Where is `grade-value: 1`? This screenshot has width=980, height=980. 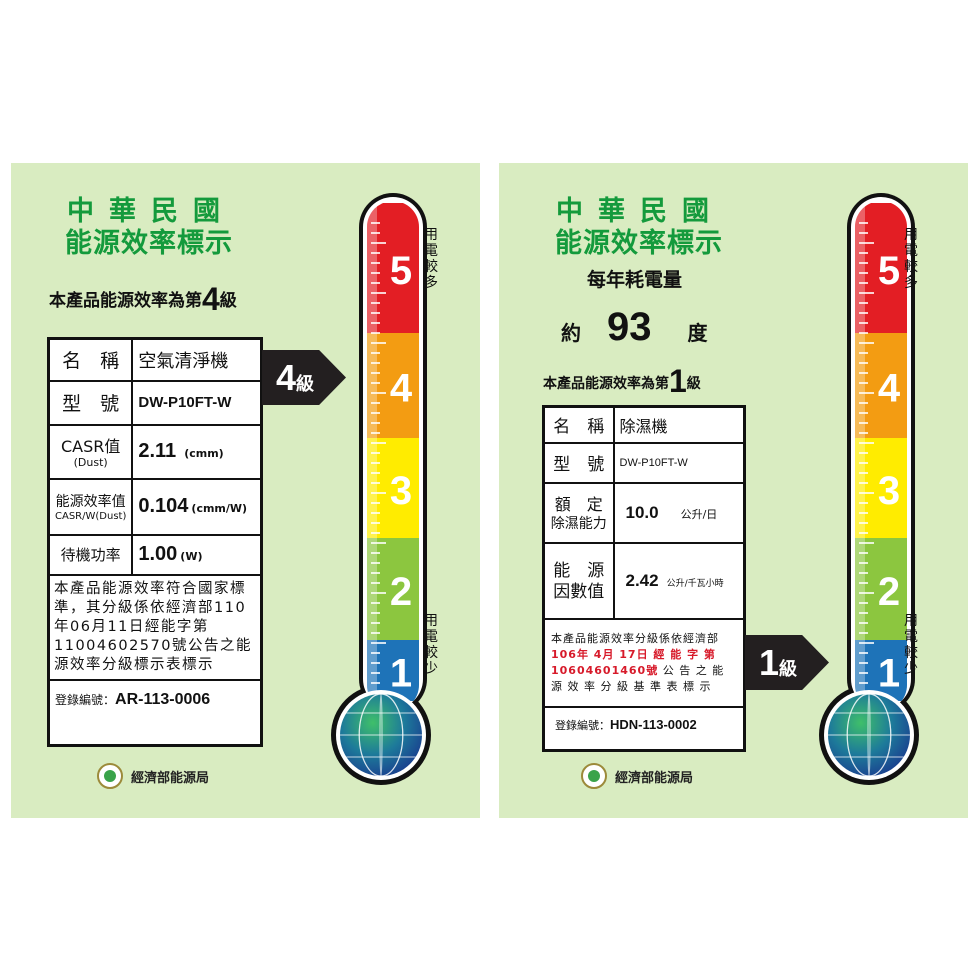
grade-value: 1 is located at coordinates (678, 381).